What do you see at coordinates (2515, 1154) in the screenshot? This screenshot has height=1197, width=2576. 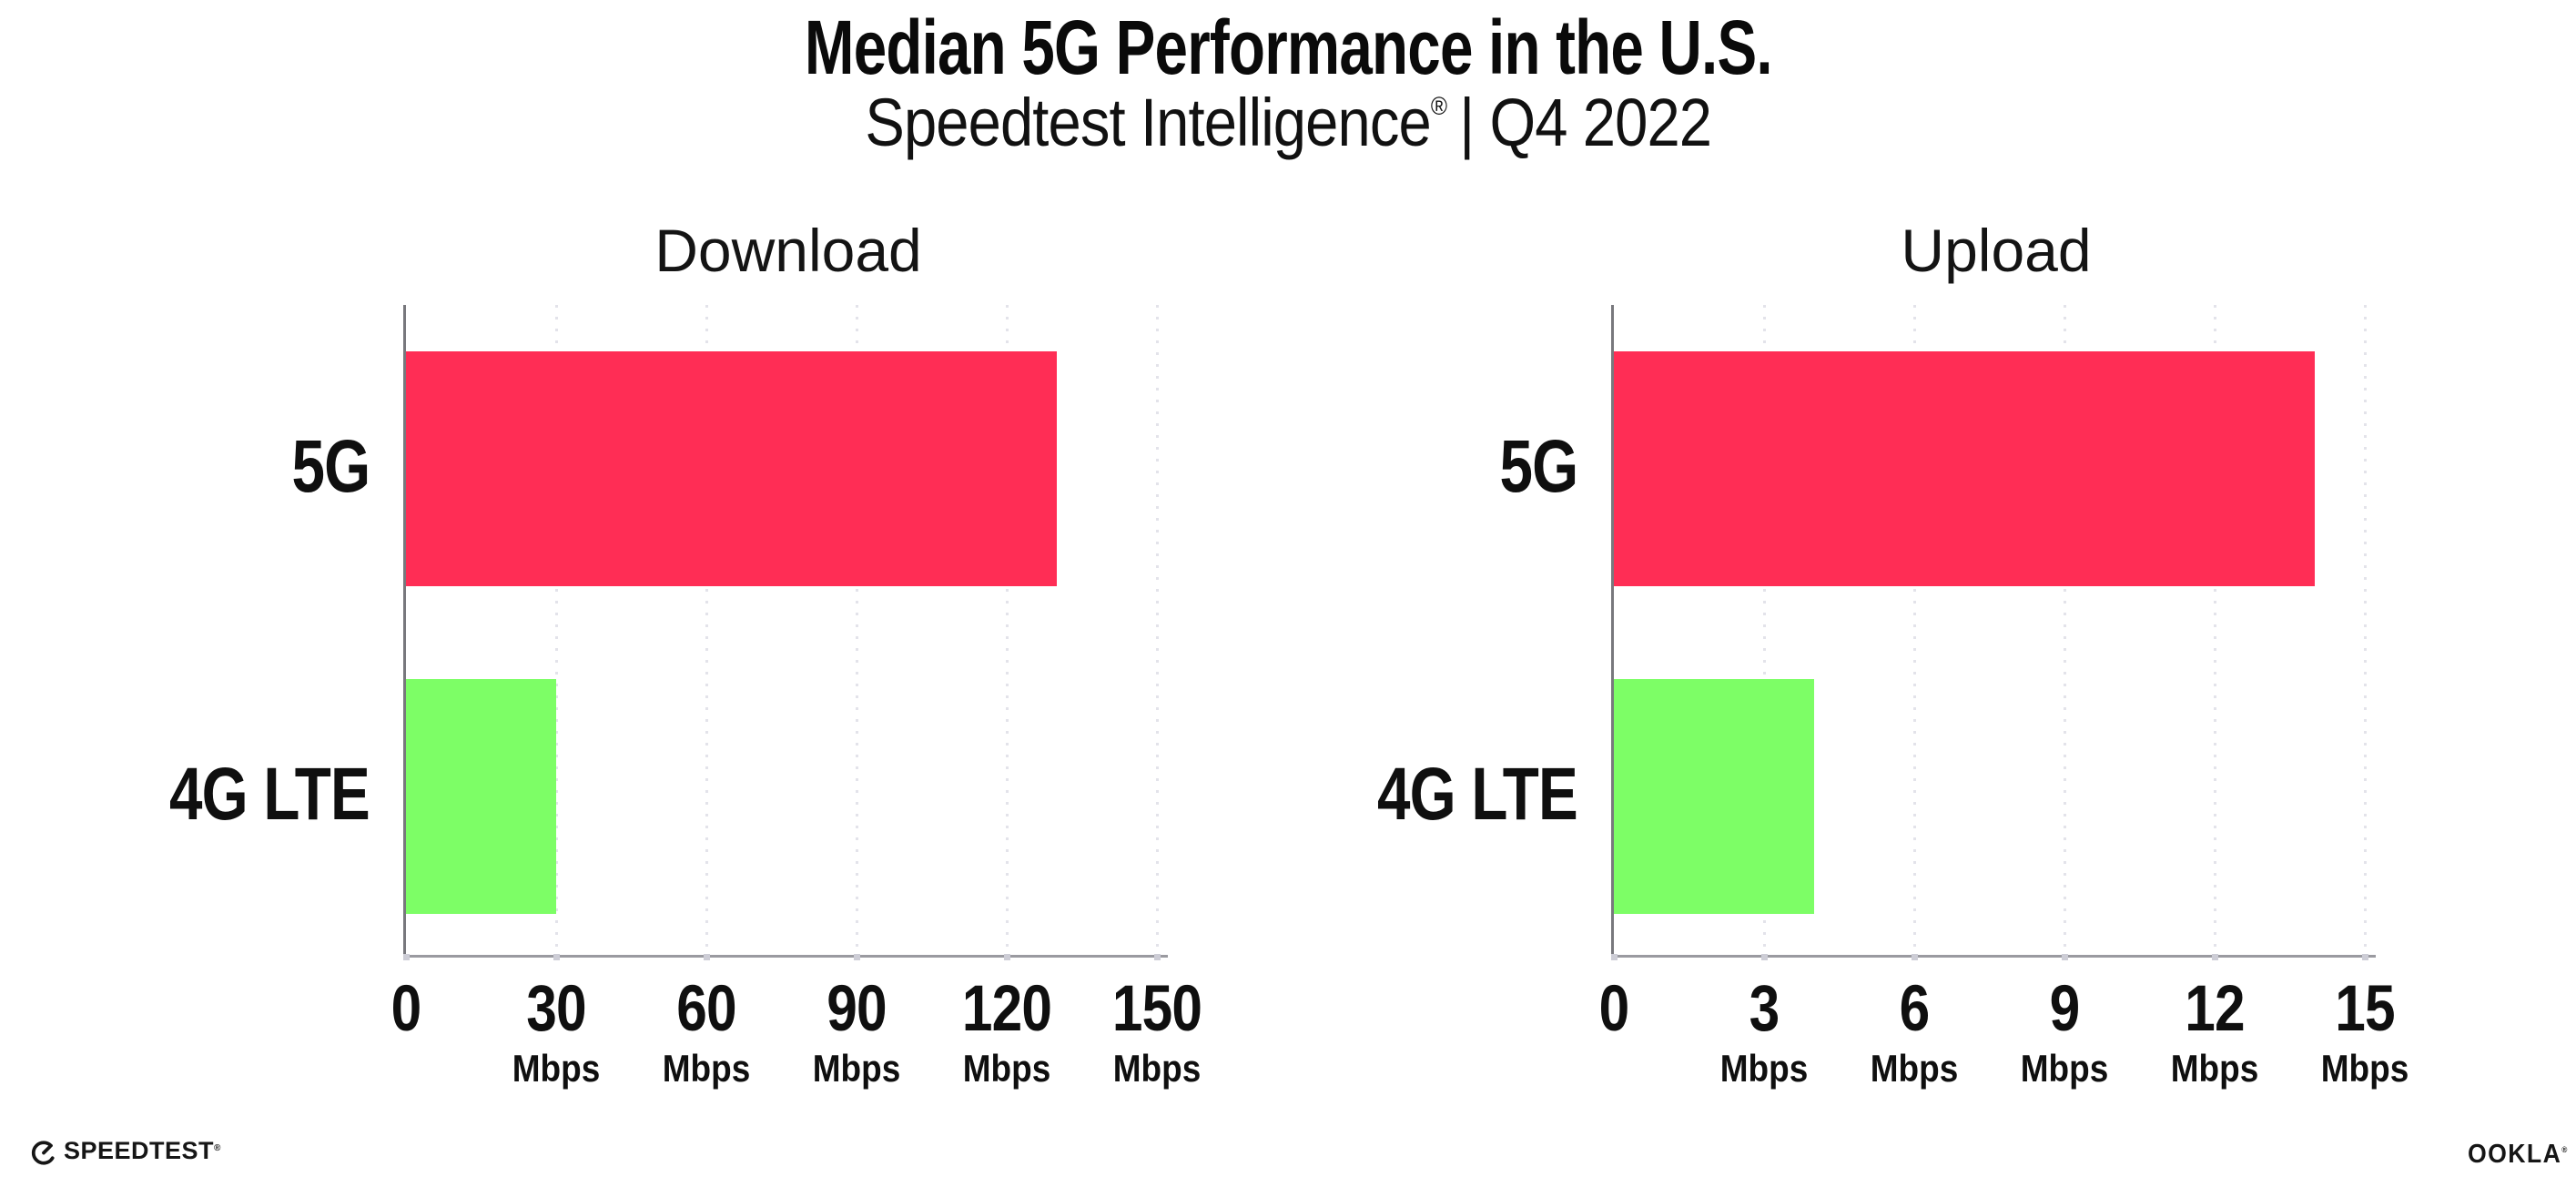 I see `ookla-wordmark-text: OOKLA` at bounding box center [2515, 1154].